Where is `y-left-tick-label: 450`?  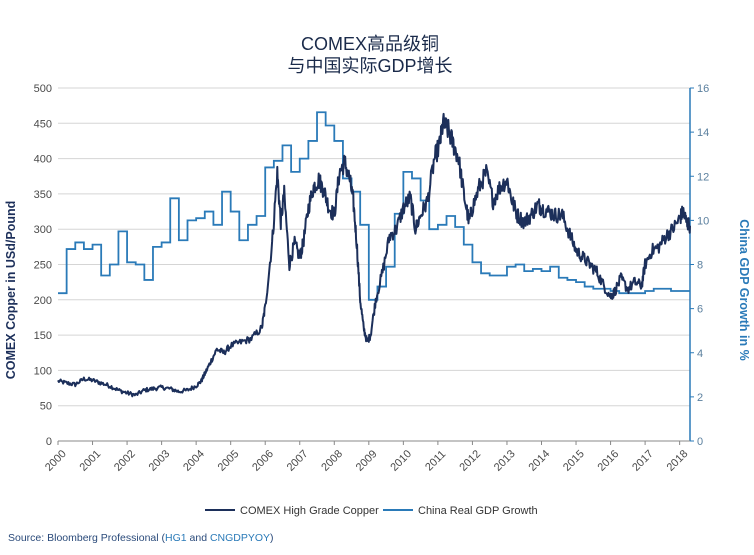
y-left-tick-label: 450 is located at coordinates (43, 124).